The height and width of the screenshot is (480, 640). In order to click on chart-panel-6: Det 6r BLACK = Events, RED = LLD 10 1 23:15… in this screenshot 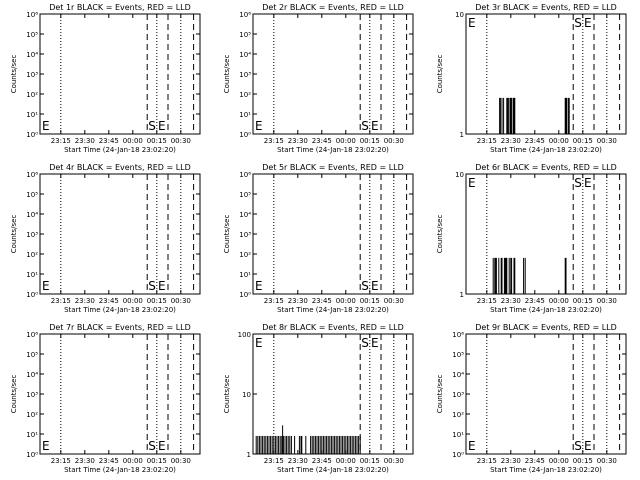, I will do `click(531, 238)`.